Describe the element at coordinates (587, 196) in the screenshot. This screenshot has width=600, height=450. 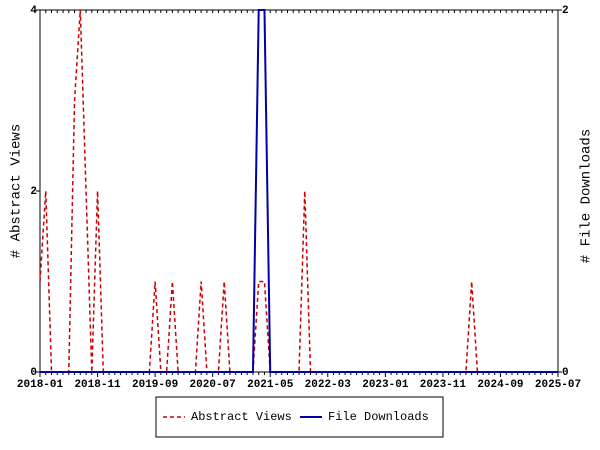
I see `y2-axis-title: # File Downloads` at that location.